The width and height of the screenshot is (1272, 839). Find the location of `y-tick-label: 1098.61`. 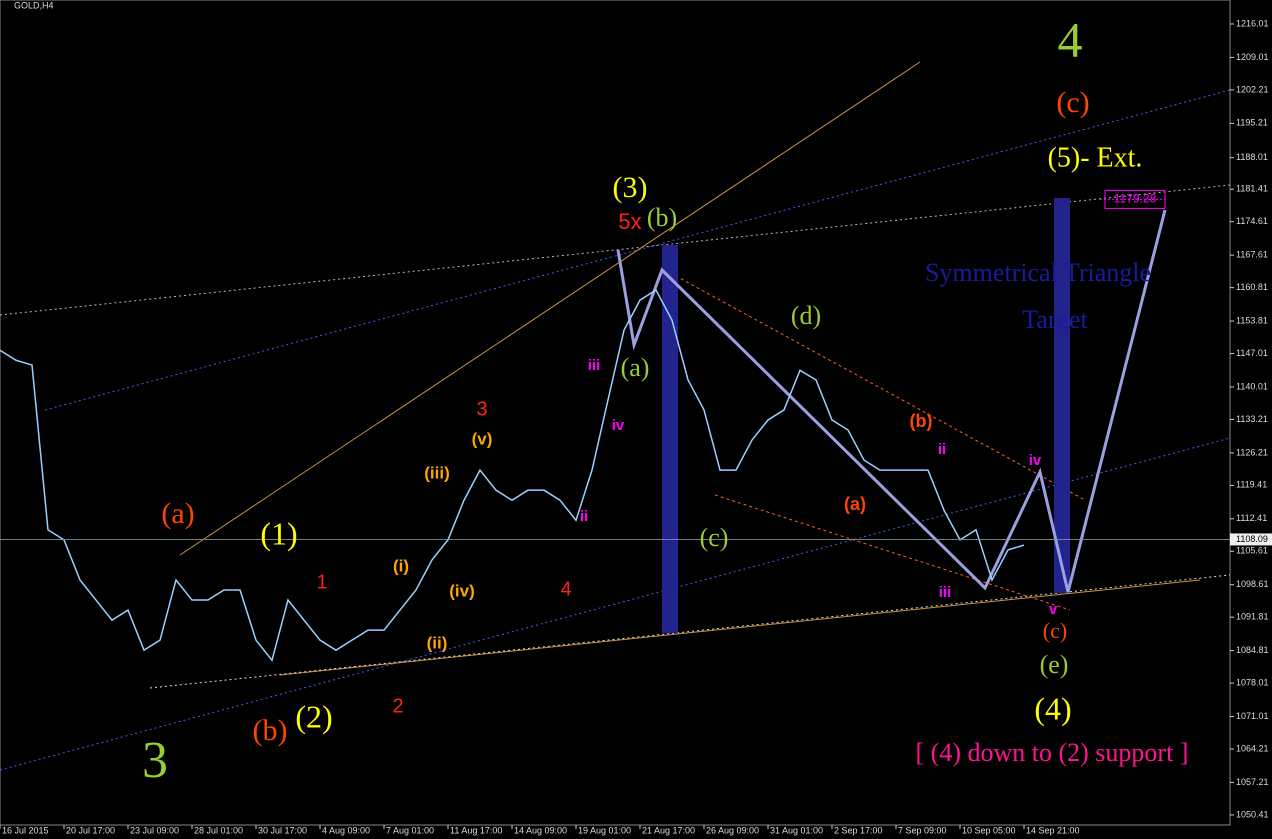

y-tick-label: 1098.61 is located at coordinates (1252, 584).